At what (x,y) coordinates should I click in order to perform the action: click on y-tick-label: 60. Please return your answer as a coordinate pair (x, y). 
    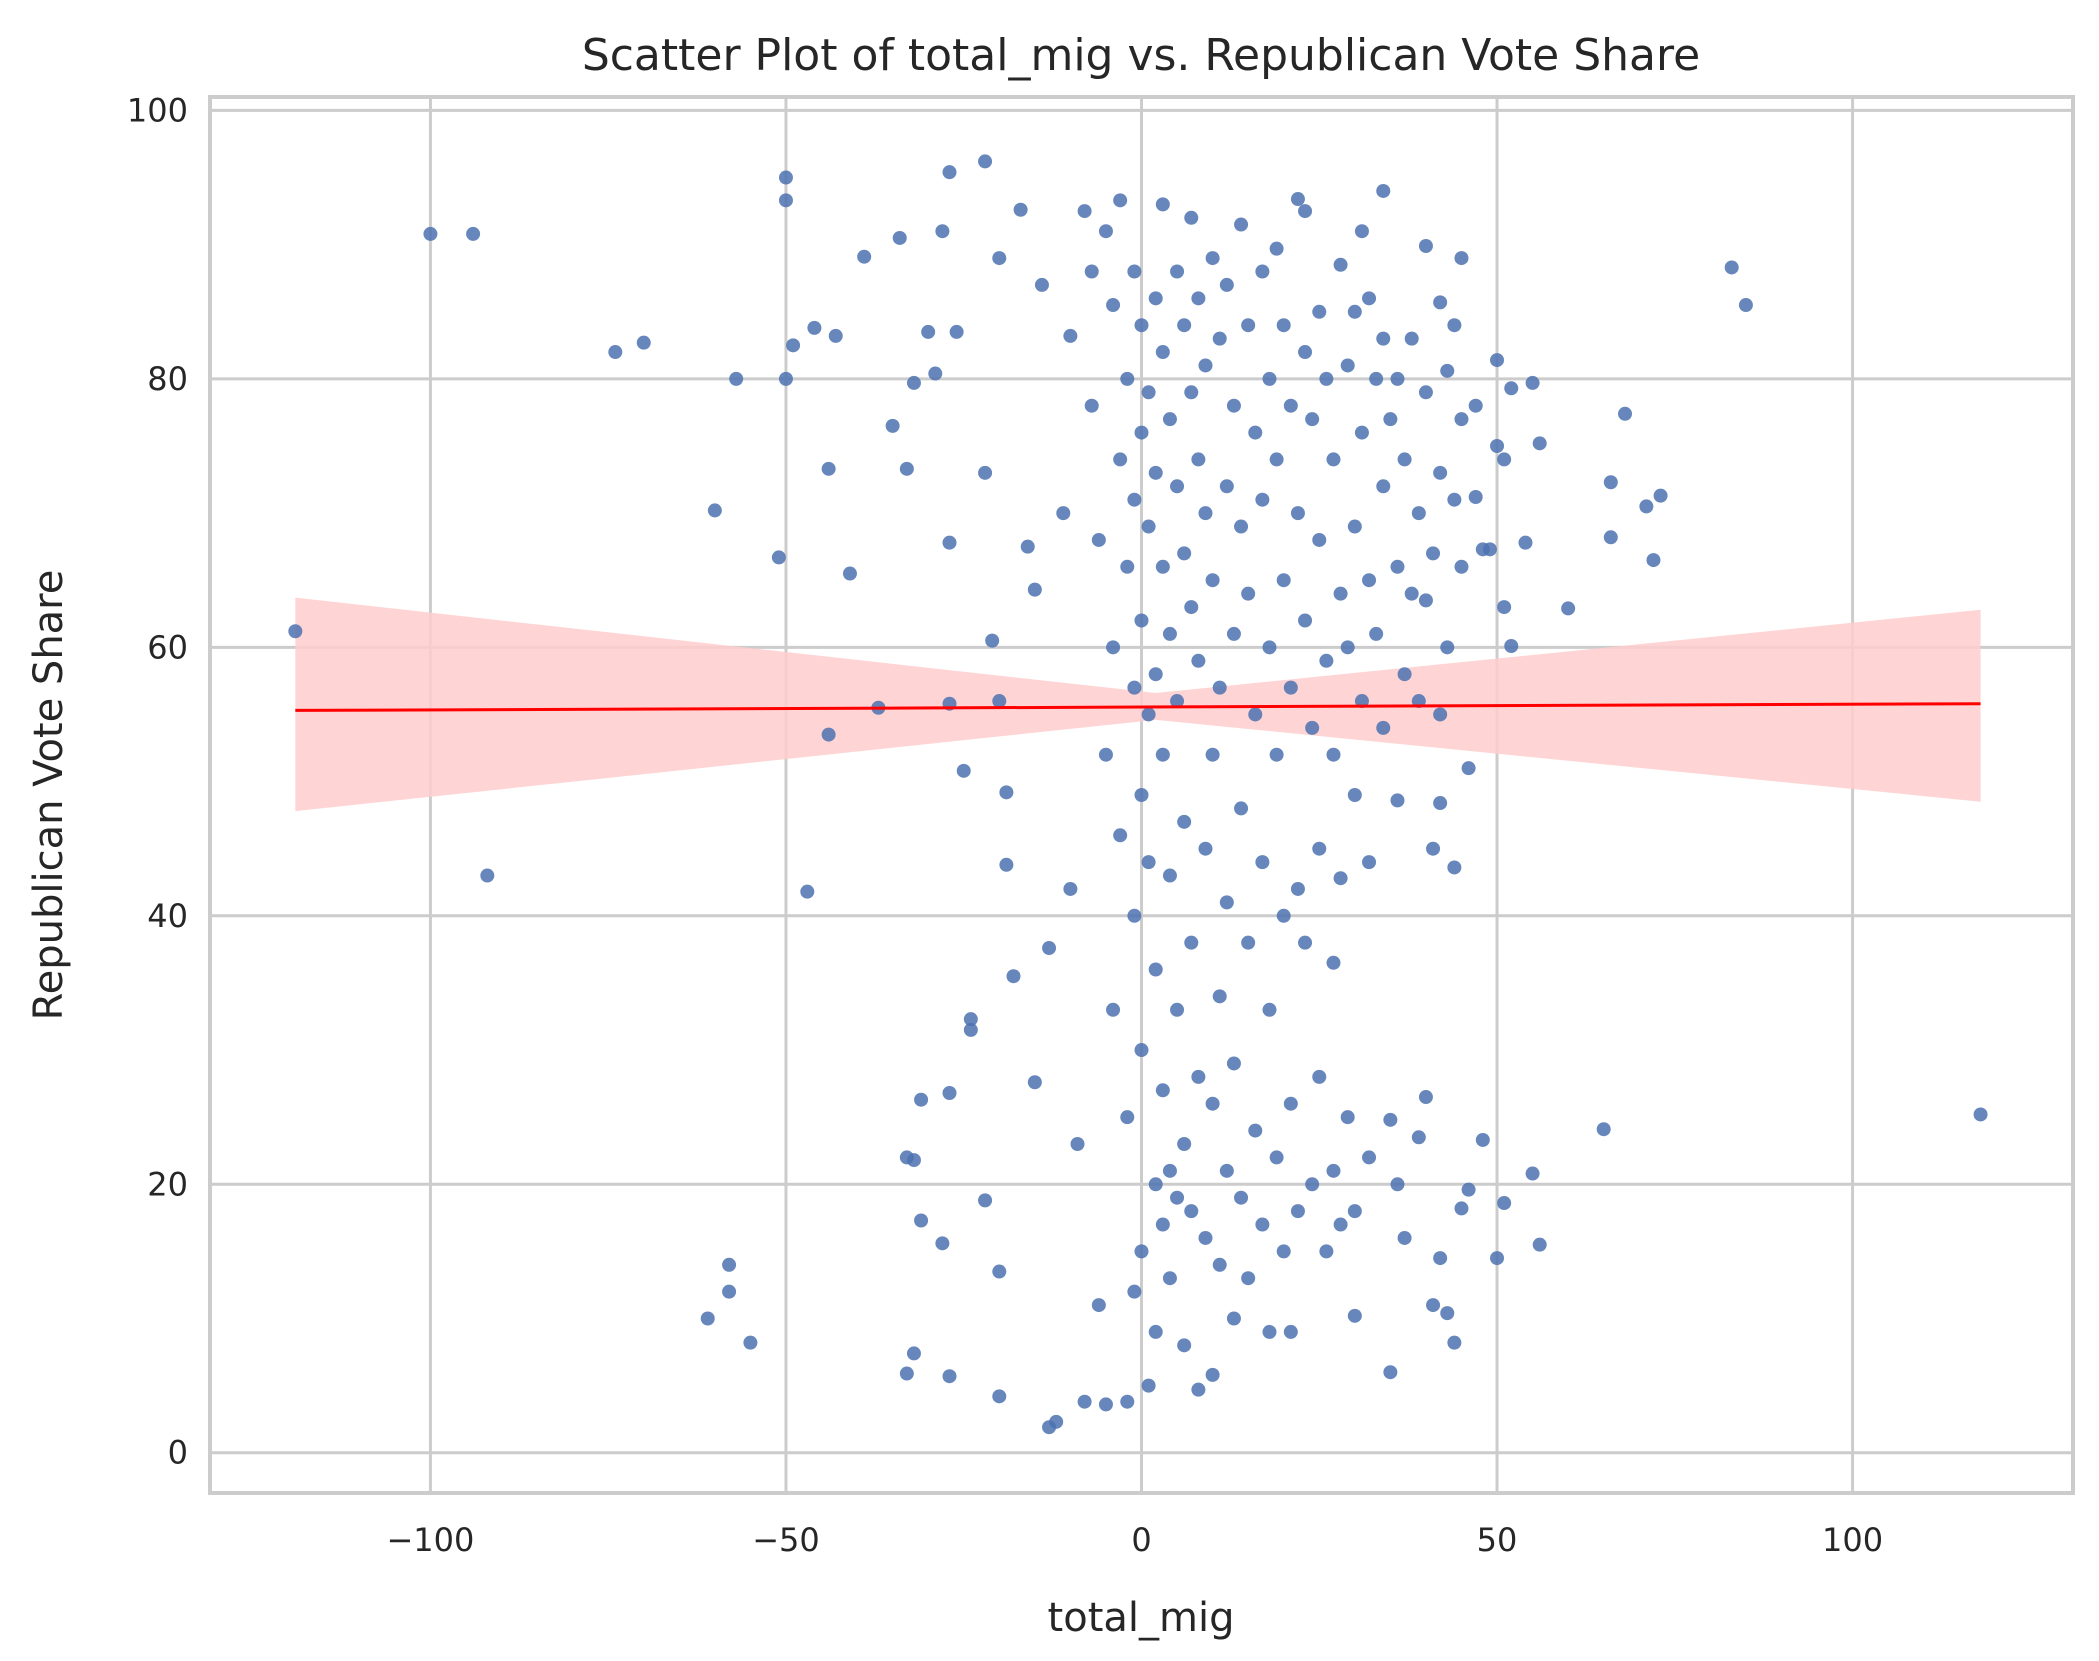
    Looking at the image, I should click on (167, 647).